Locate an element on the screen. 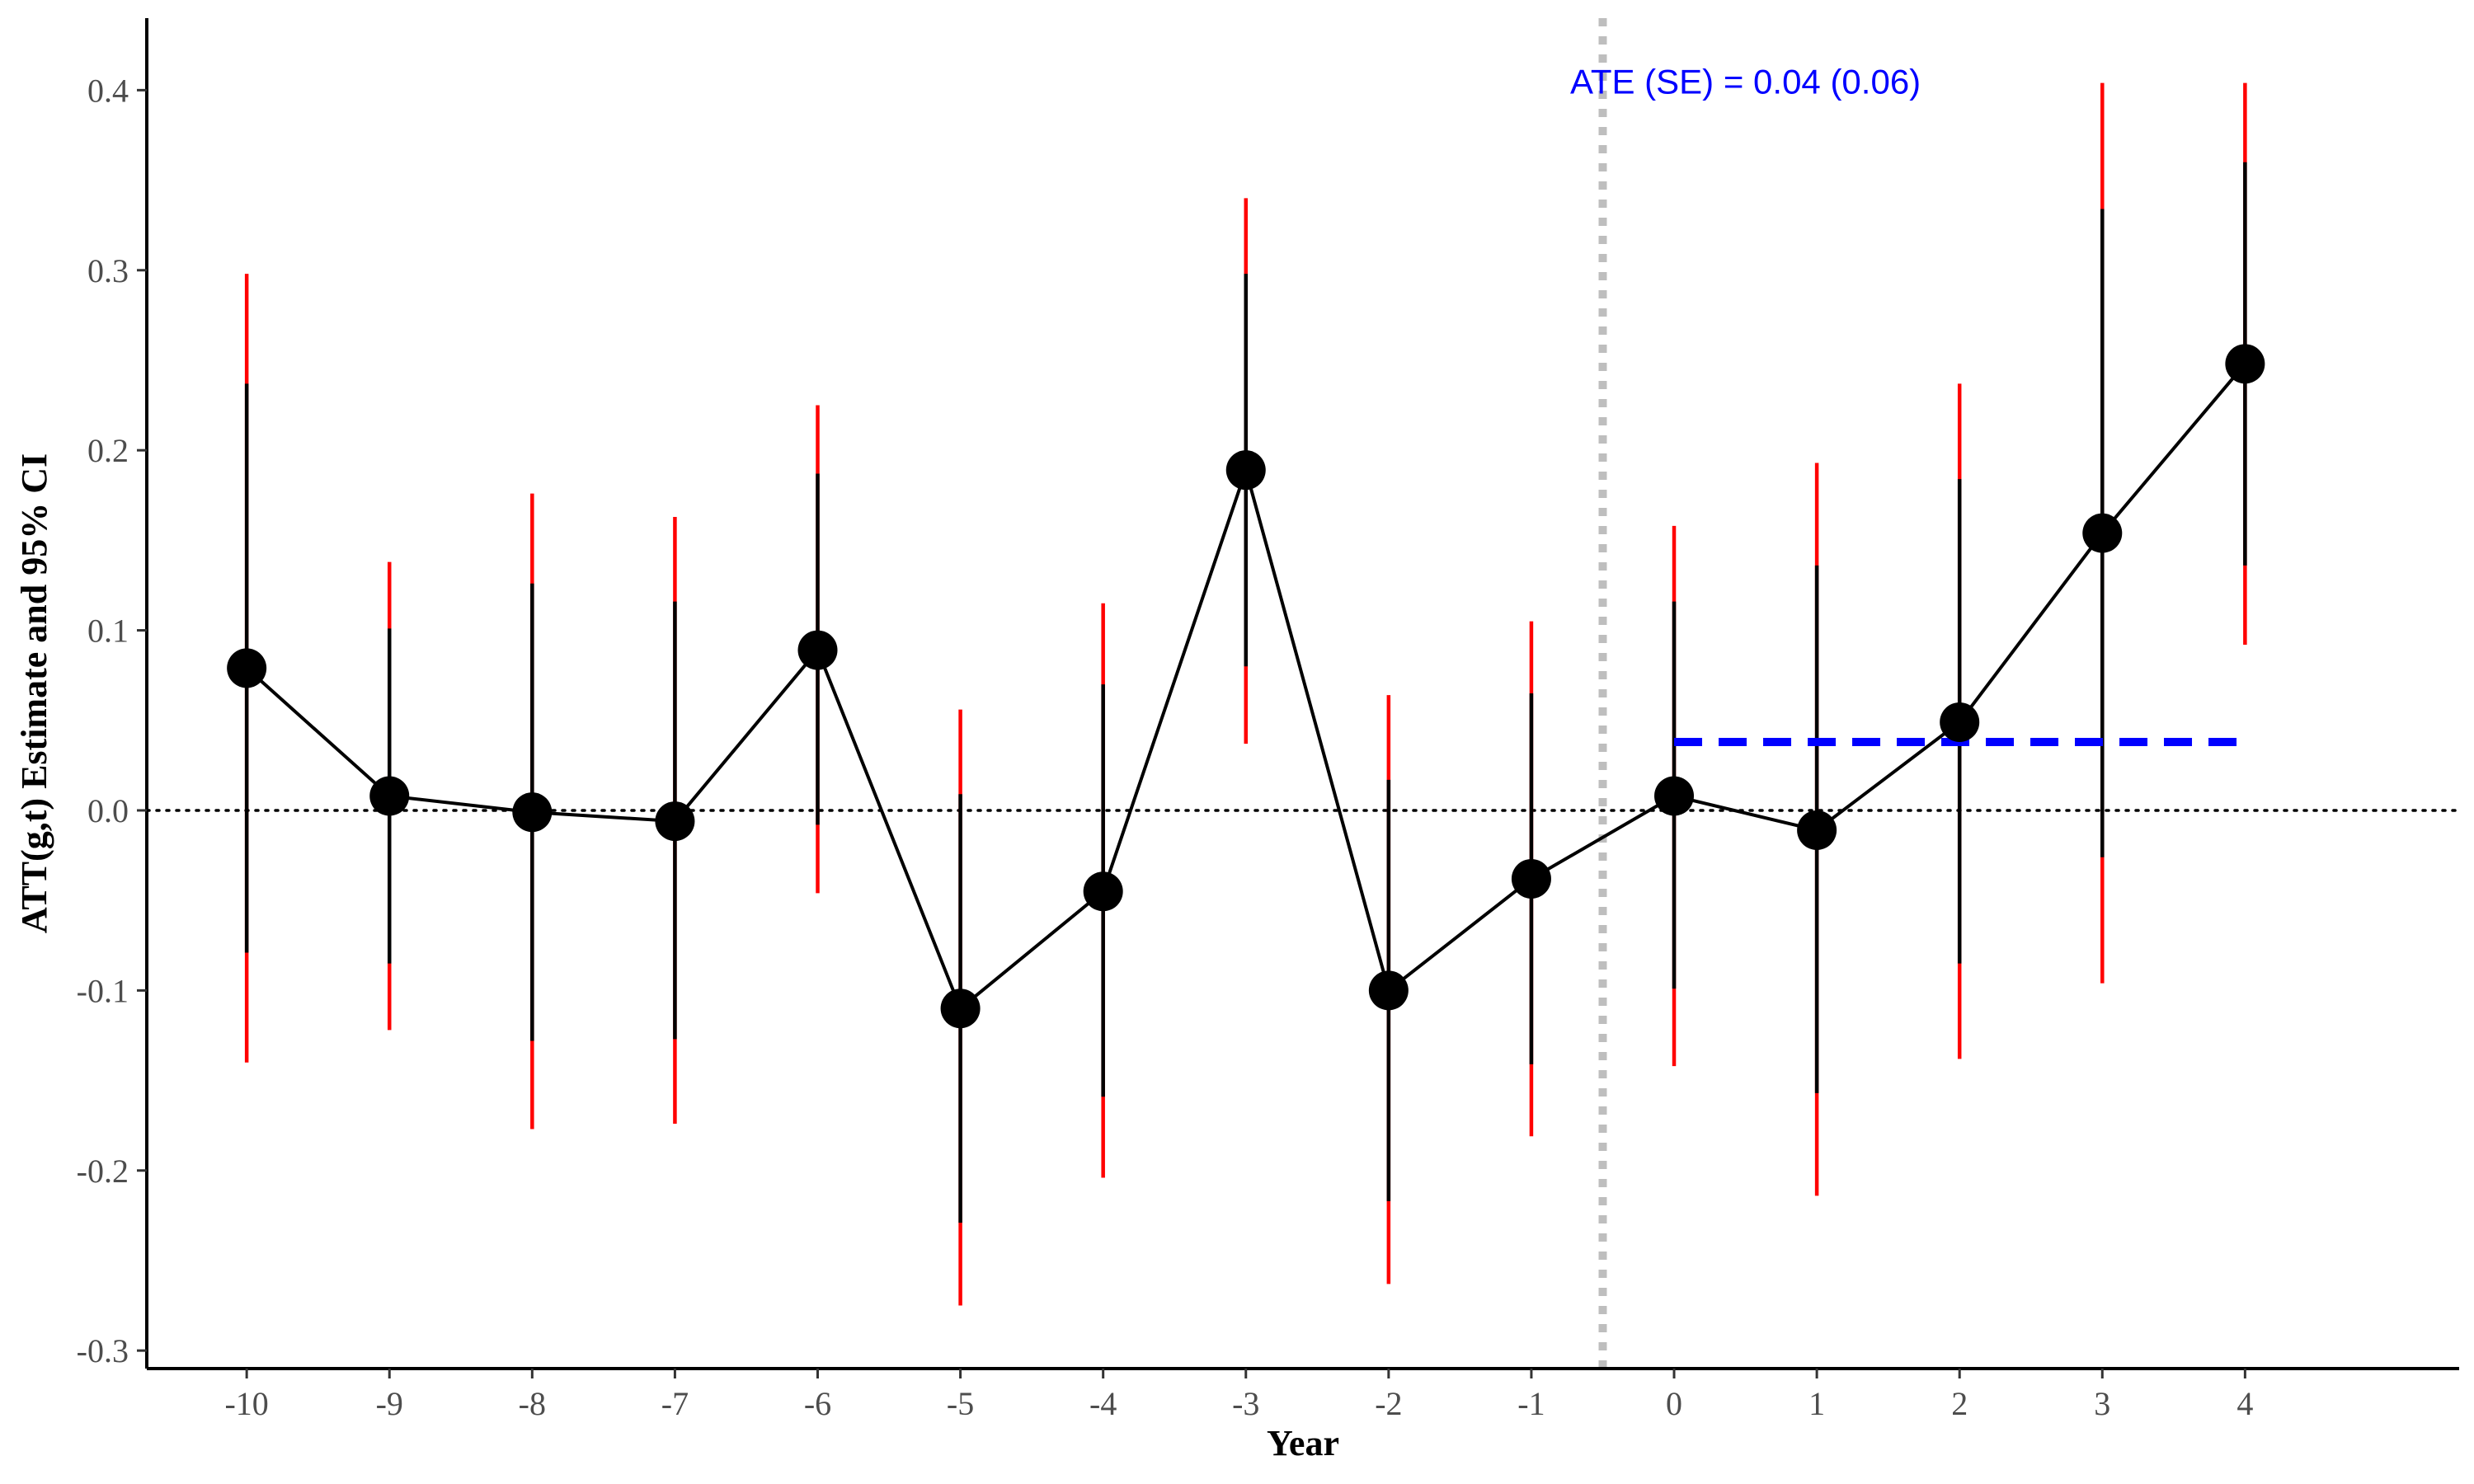 Image resolution: width=2474 pixels, height=1484 pixels. y-tick-label: 0.3 is located at coordinates (108, 270).